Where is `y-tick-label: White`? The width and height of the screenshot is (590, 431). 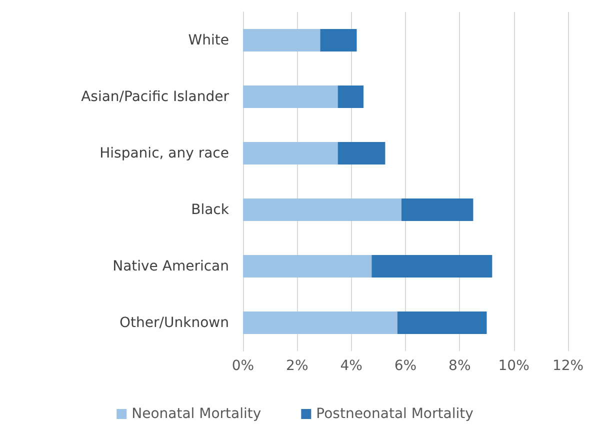
y-tick-label: White is located at coordinates (208, 40).